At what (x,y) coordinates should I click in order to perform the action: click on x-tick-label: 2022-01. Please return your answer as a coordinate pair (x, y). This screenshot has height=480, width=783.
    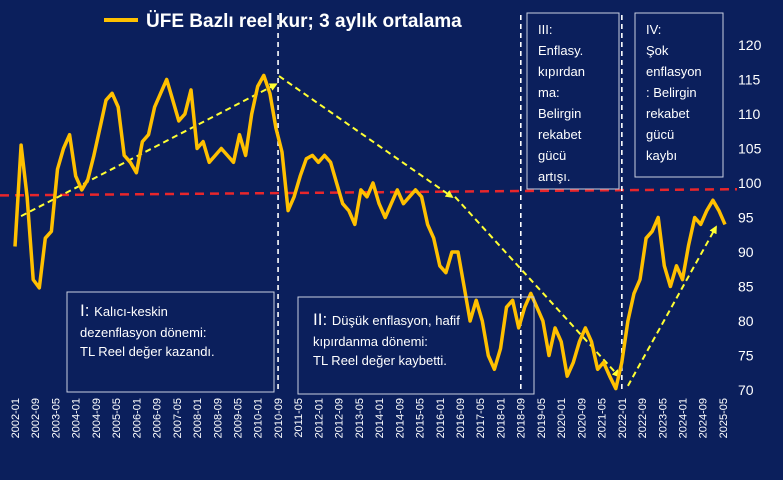
    Looking at the image, I should click on (623, 418).